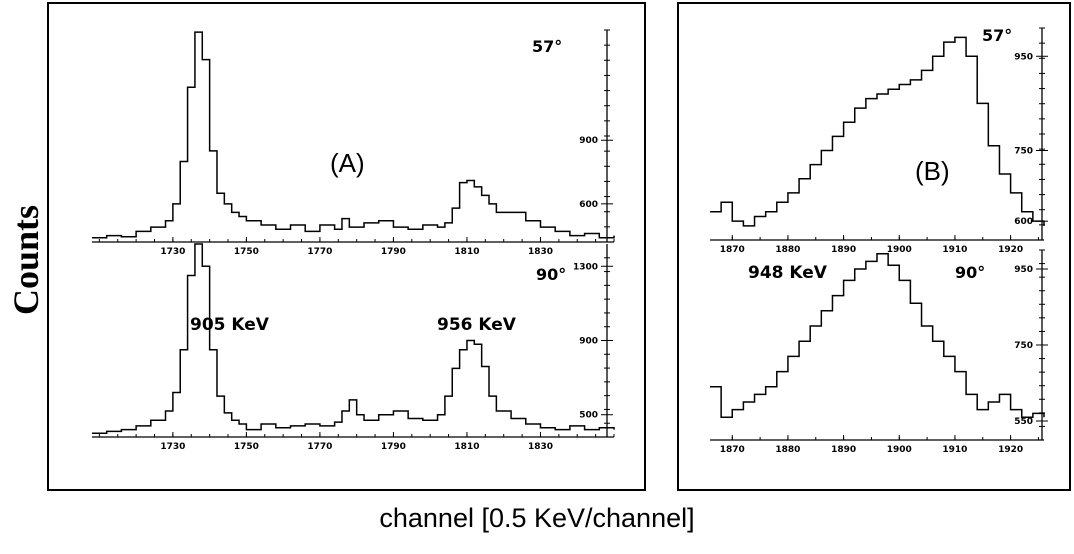 This screenshot has width=1074, height=554. Describe the element at coordinates (319, 447) in the screenshot. I see `panel-a-bottom-x-tick-label: 1770` at that location.